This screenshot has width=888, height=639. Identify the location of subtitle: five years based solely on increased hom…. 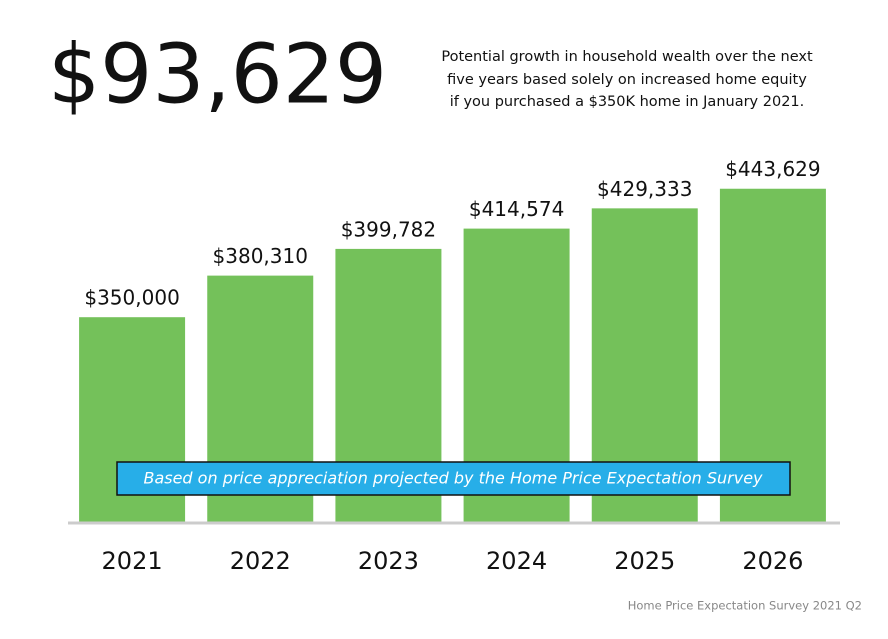
(627, 80).